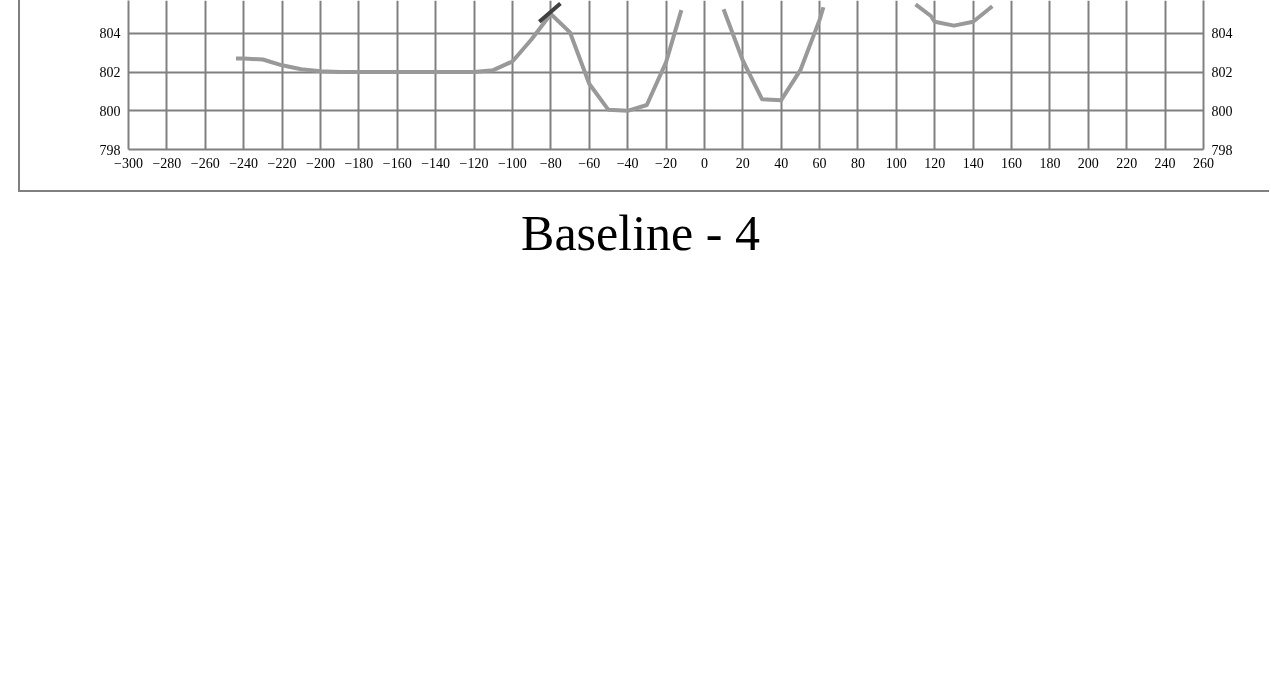  I want to click on text: Baseline - 4, so click(640, 233).